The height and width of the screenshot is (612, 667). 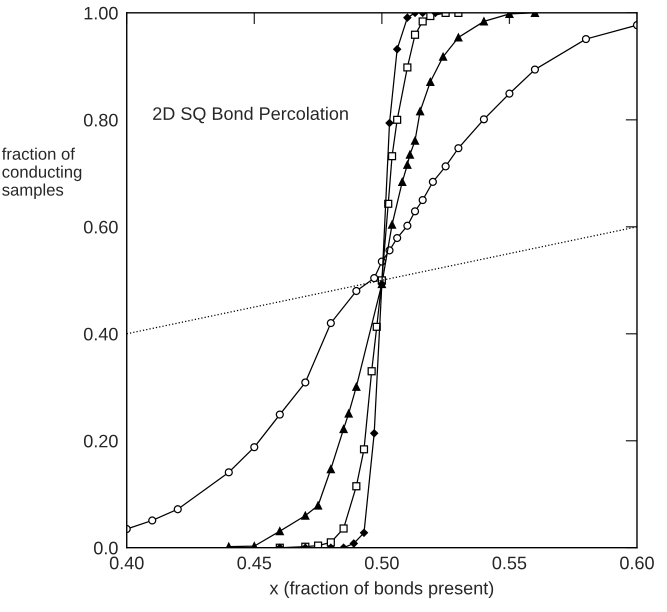 I want to click on y-axis-title: fraction of conducting samples, so click(x=42, y=174).